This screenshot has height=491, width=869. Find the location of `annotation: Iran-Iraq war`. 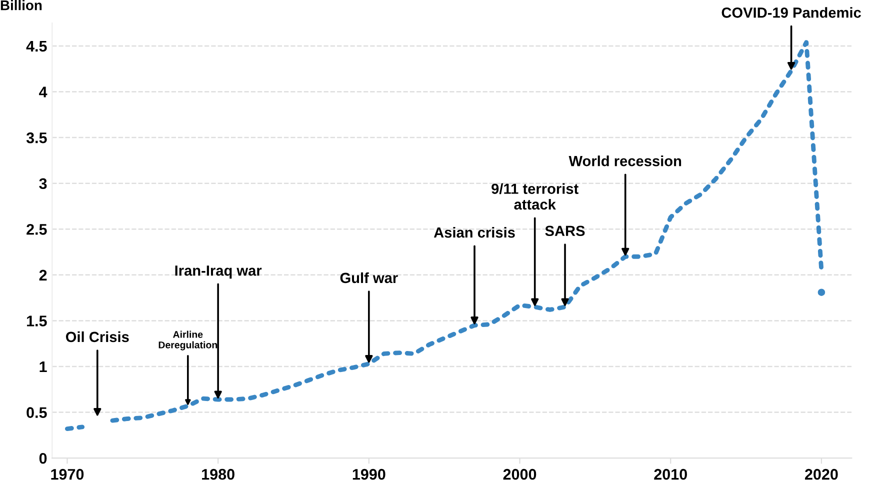

annotation: Iran-Iraq war is located at coordinates (218, 272).